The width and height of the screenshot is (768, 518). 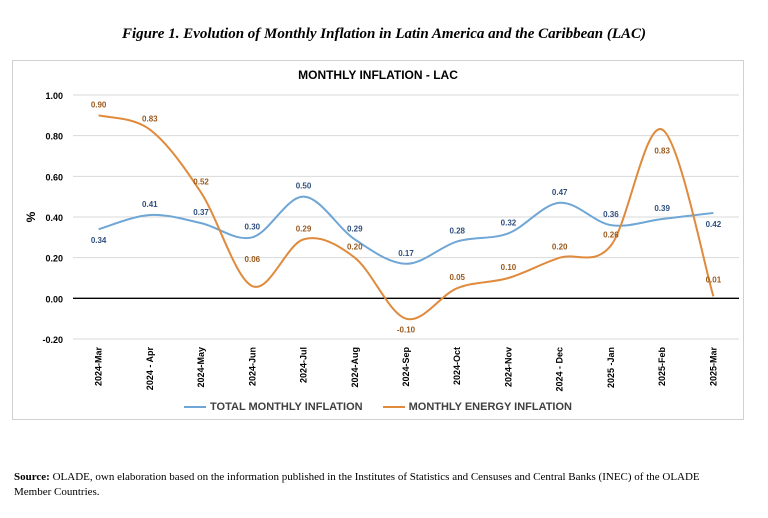 What do you see at coordinates (54, 137) in the screenshot?
I see `y-tick-label: 0.80` at bounding box center [54, 137].